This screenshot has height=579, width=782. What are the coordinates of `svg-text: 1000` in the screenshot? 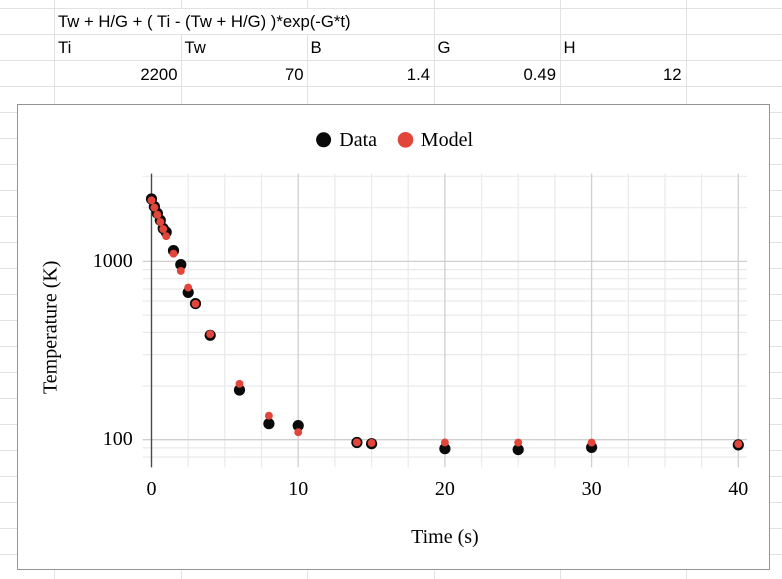 It's located at (113, 261).